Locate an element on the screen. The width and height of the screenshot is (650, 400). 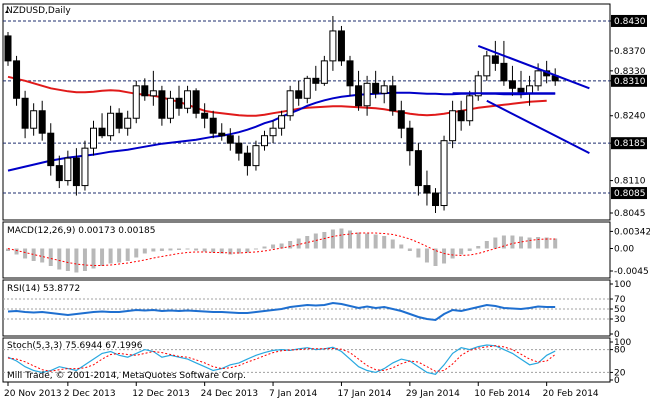
title-triangle-icon is located at coordinates (7, 11).